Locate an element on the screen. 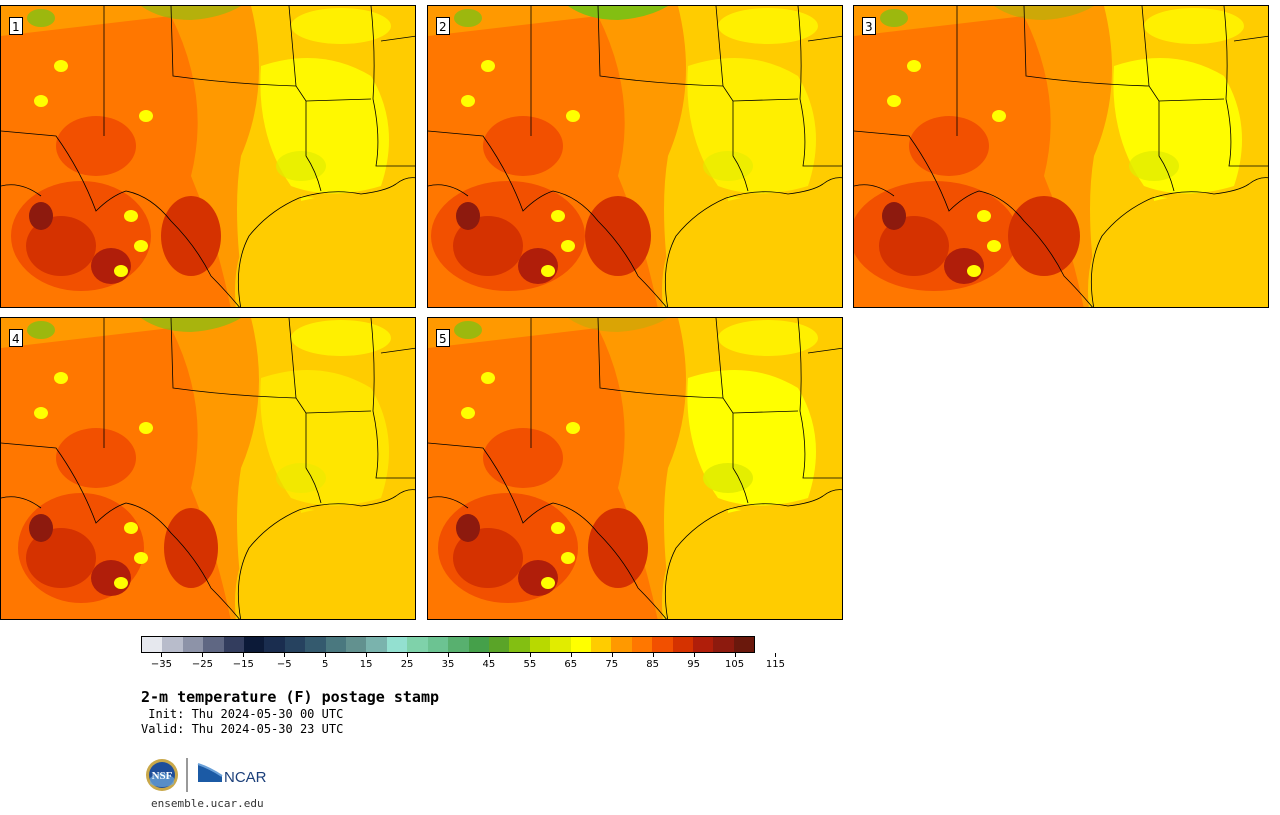 This screenshot has height=815, width=1280. colorbar-tick-label: 35 is located at coordinates (448, 664).